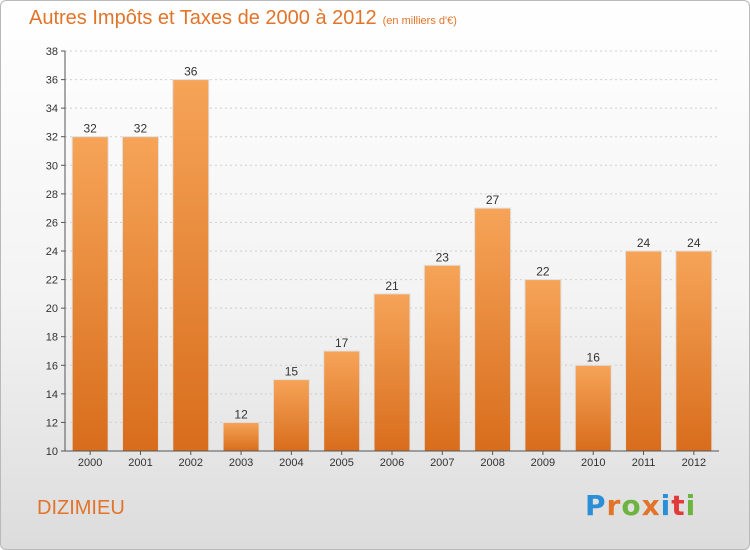  Describe the element at coordinates (443, 257) in the screenshot. I see `bar-value-label: 23` at that location.